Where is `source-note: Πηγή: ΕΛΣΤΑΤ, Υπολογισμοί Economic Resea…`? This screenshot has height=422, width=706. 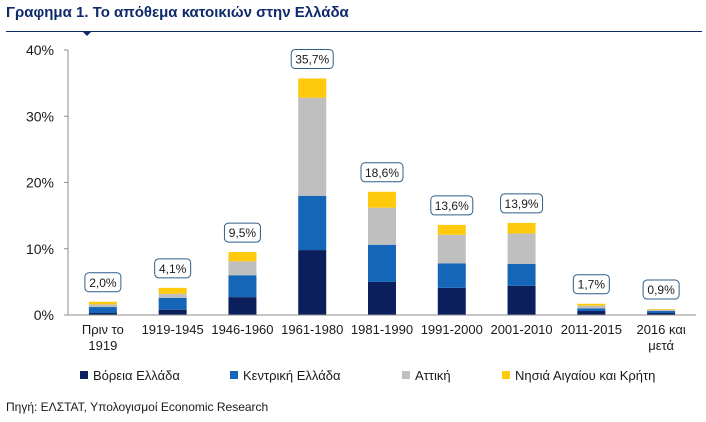
source-note: Πηγή: ΕΛΣΤΑΤ, Υπολογισμοί Economic Resea… is located at coordinates (137, 407).